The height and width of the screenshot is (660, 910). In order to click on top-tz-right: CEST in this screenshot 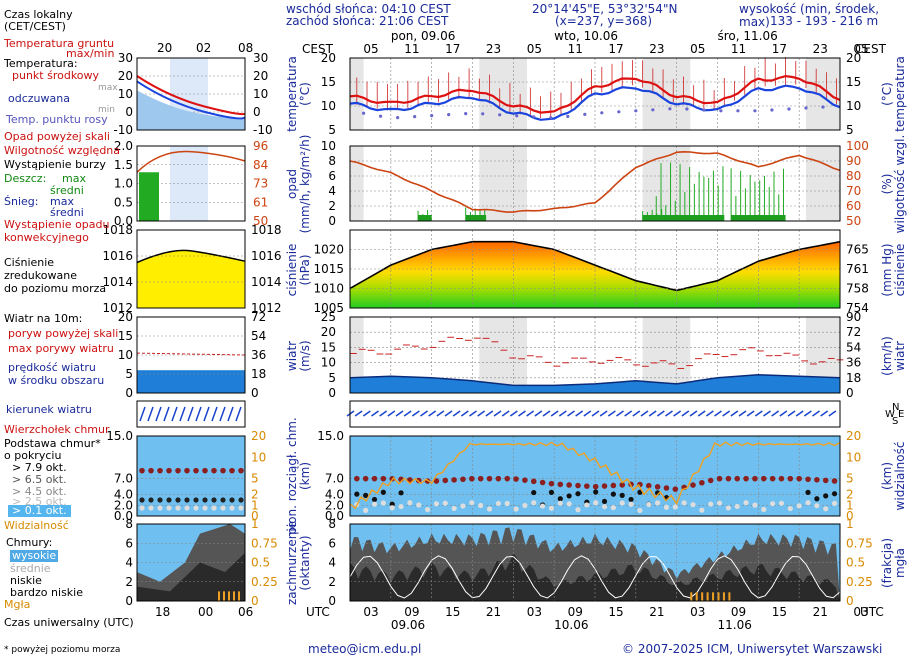, I will do `click(871, 49)`.